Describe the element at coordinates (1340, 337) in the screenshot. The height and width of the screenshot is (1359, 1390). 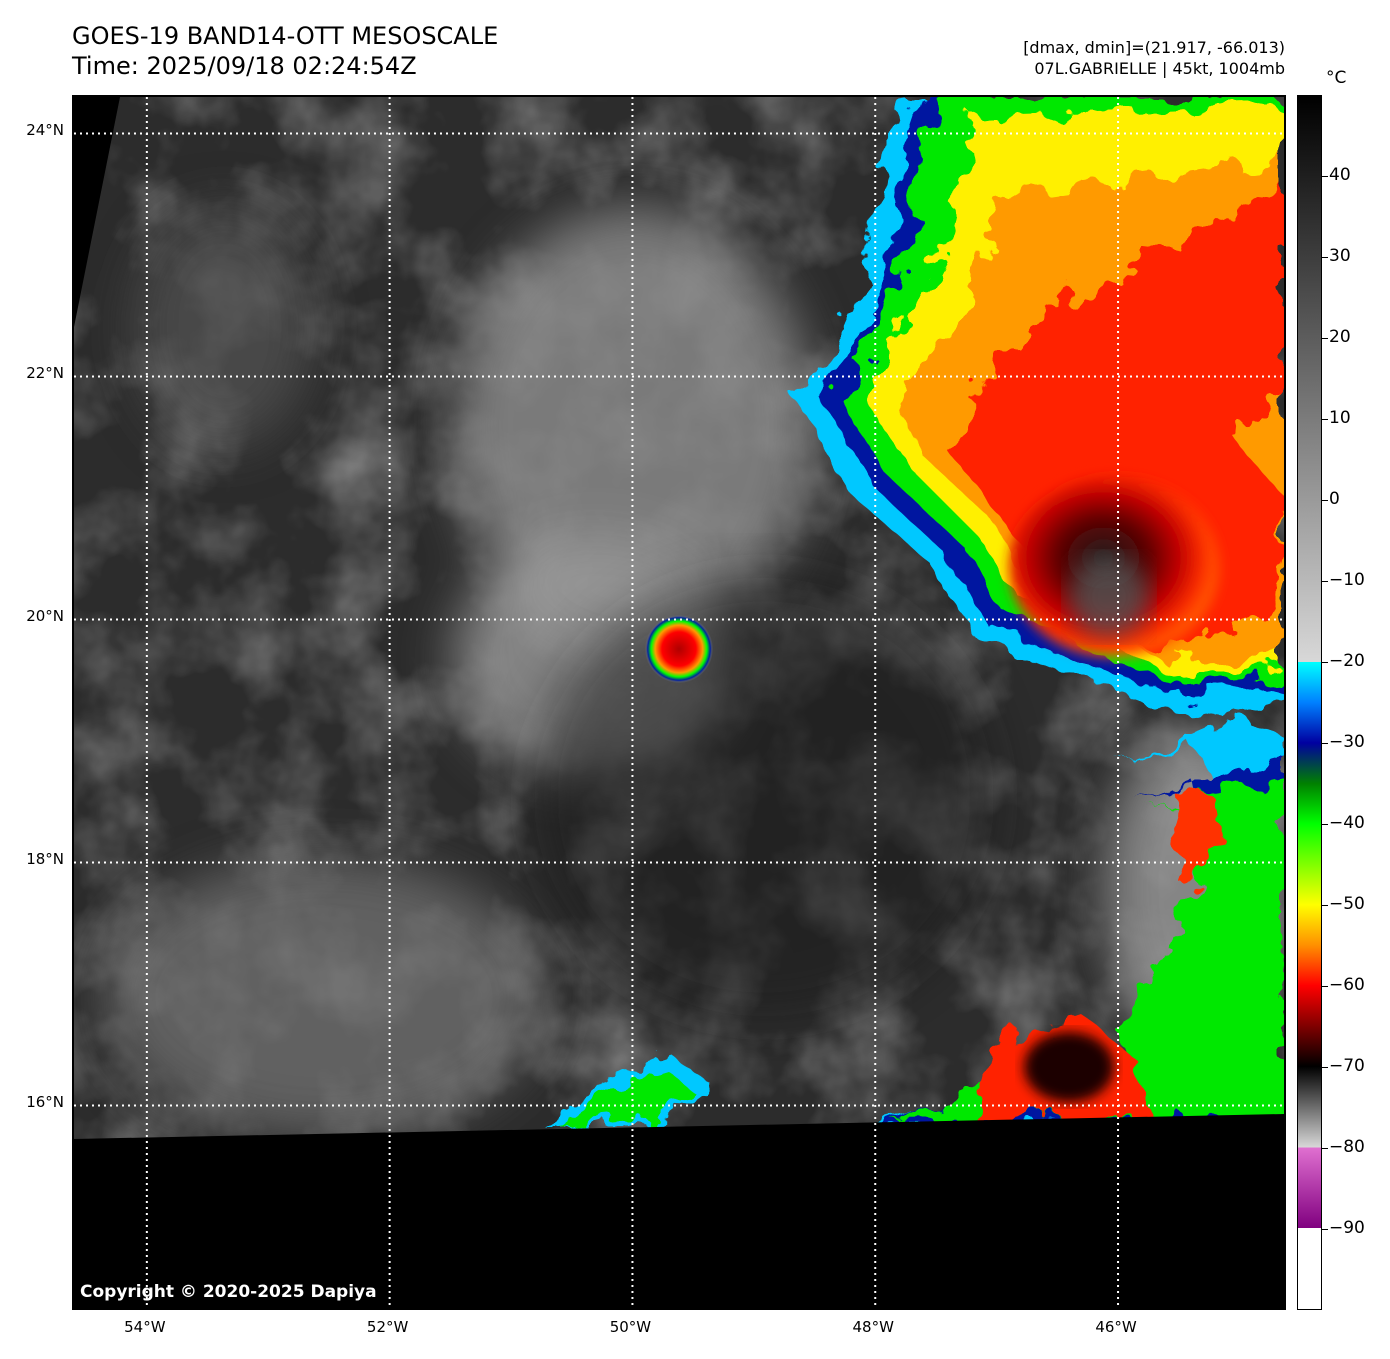
I see `colorbar-tick-label: 20` at that location.